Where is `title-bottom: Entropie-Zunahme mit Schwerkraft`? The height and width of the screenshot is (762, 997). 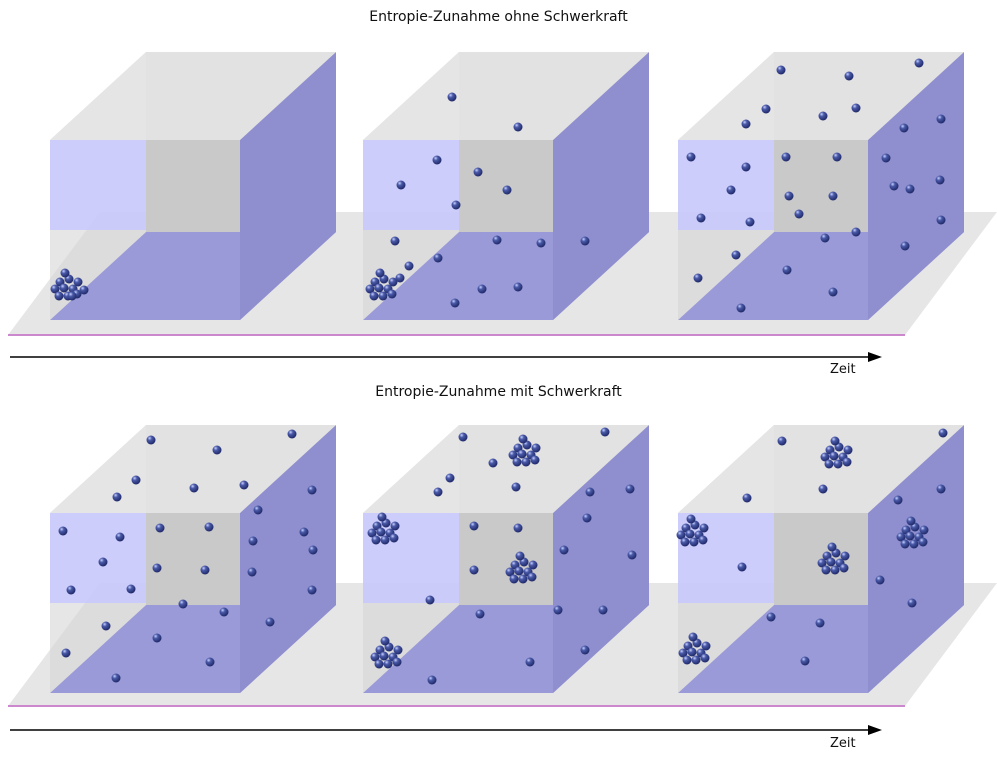 title-bottom: Entropie-Zunahme mit Schwerkraft is located at coordinates (498, 392).